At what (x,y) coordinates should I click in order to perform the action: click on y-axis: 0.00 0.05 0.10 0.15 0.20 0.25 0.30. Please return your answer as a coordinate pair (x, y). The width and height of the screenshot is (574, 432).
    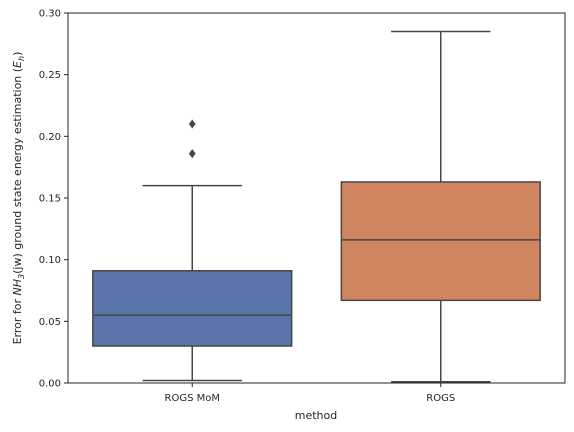
    Looking at the image, I should click on (53, 199).